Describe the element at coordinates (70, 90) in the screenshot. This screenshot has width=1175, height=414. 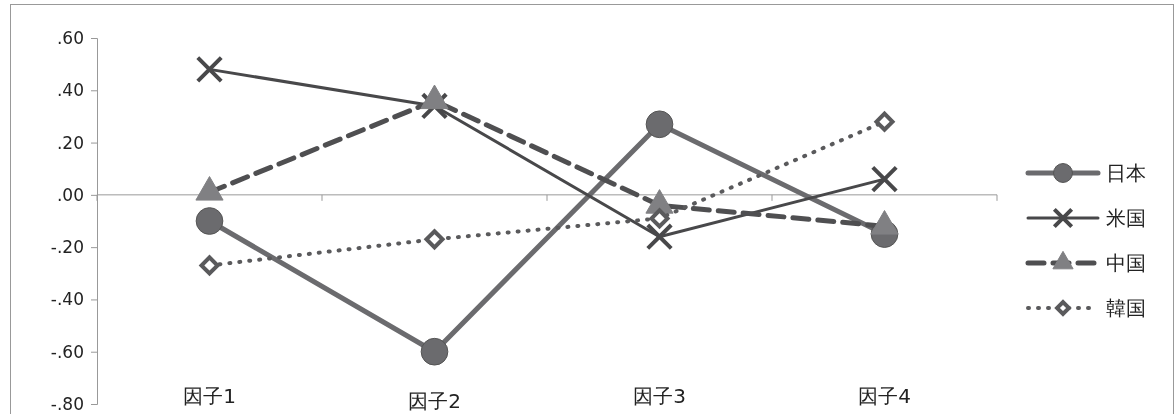
I see `y-tick-label: .40` at that location.